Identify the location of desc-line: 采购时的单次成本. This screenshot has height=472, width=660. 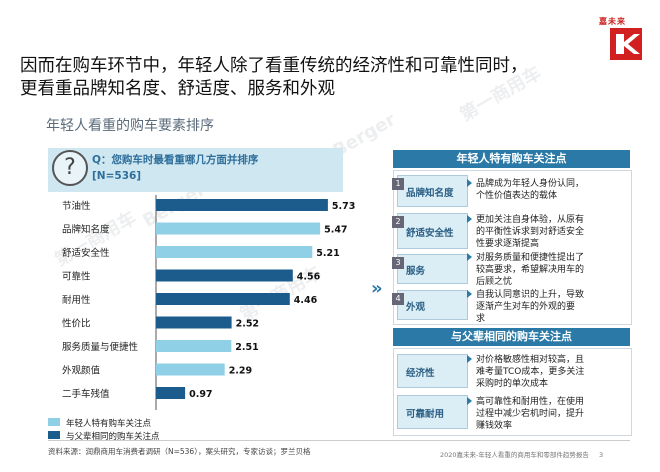
(512, 384).